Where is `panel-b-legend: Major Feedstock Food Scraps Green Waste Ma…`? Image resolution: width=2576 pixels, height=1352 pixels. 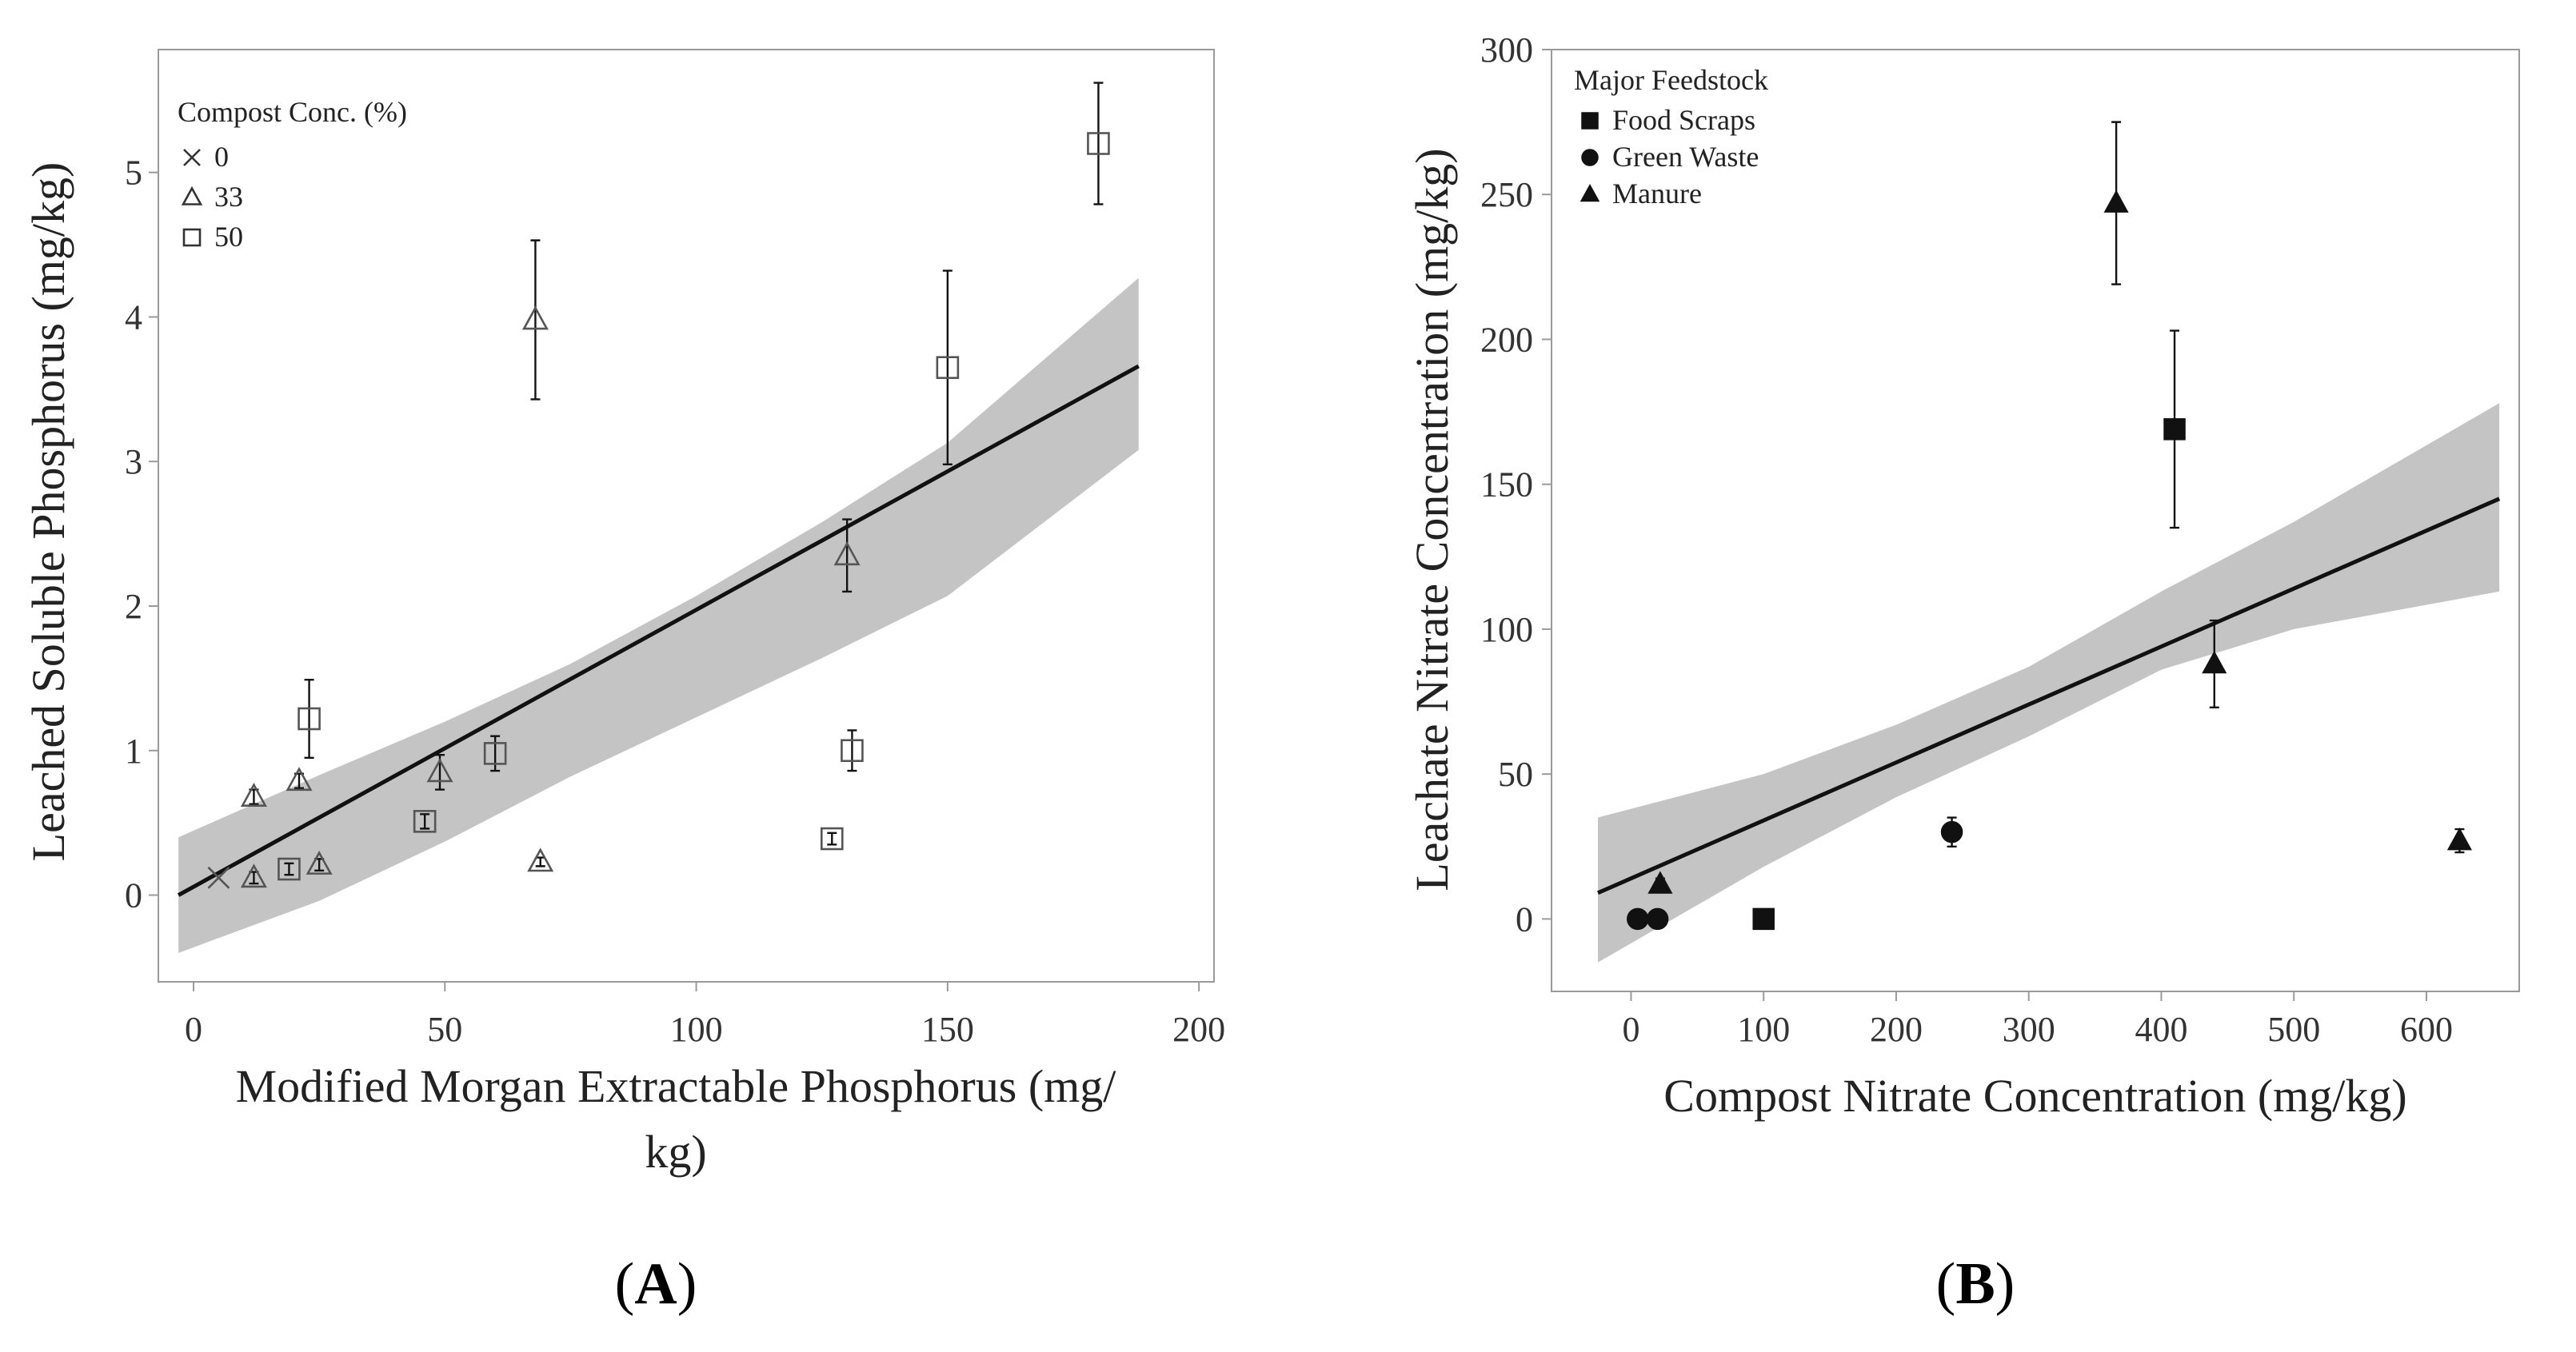 panel-b-legend: Major Feedstock Food Scraps Green Waste Ma… is located at coordinates (1671, 137).